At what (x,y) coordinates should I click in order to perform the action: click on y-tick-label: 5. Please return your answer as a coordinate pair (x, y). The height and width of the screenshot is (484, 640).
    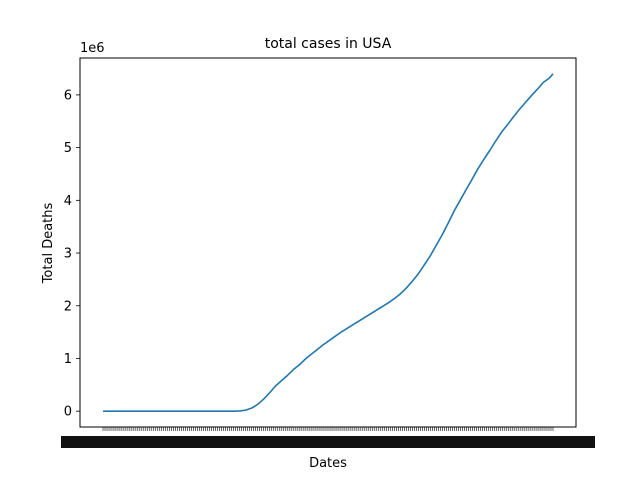
    Looking at the image, I should click on (68, 148).